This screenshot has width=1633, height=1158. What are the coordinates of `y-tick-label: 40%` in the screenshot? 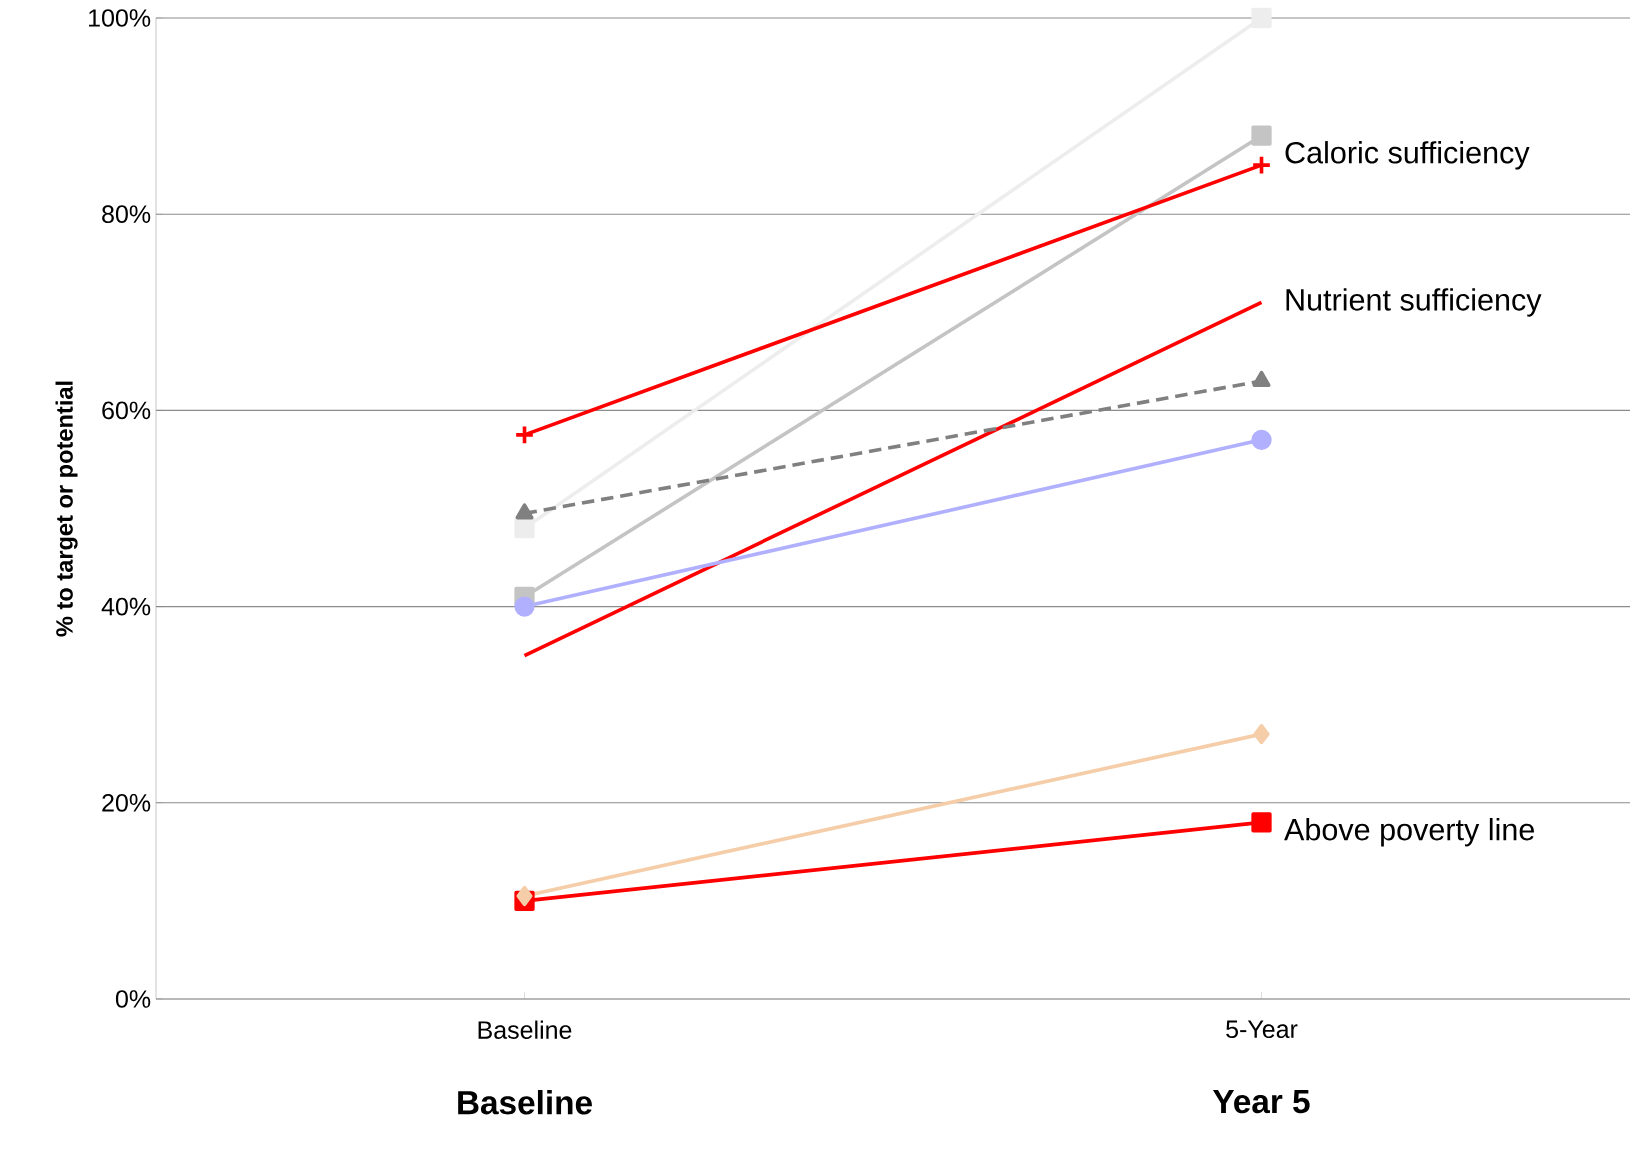 It's located at (126, 606).